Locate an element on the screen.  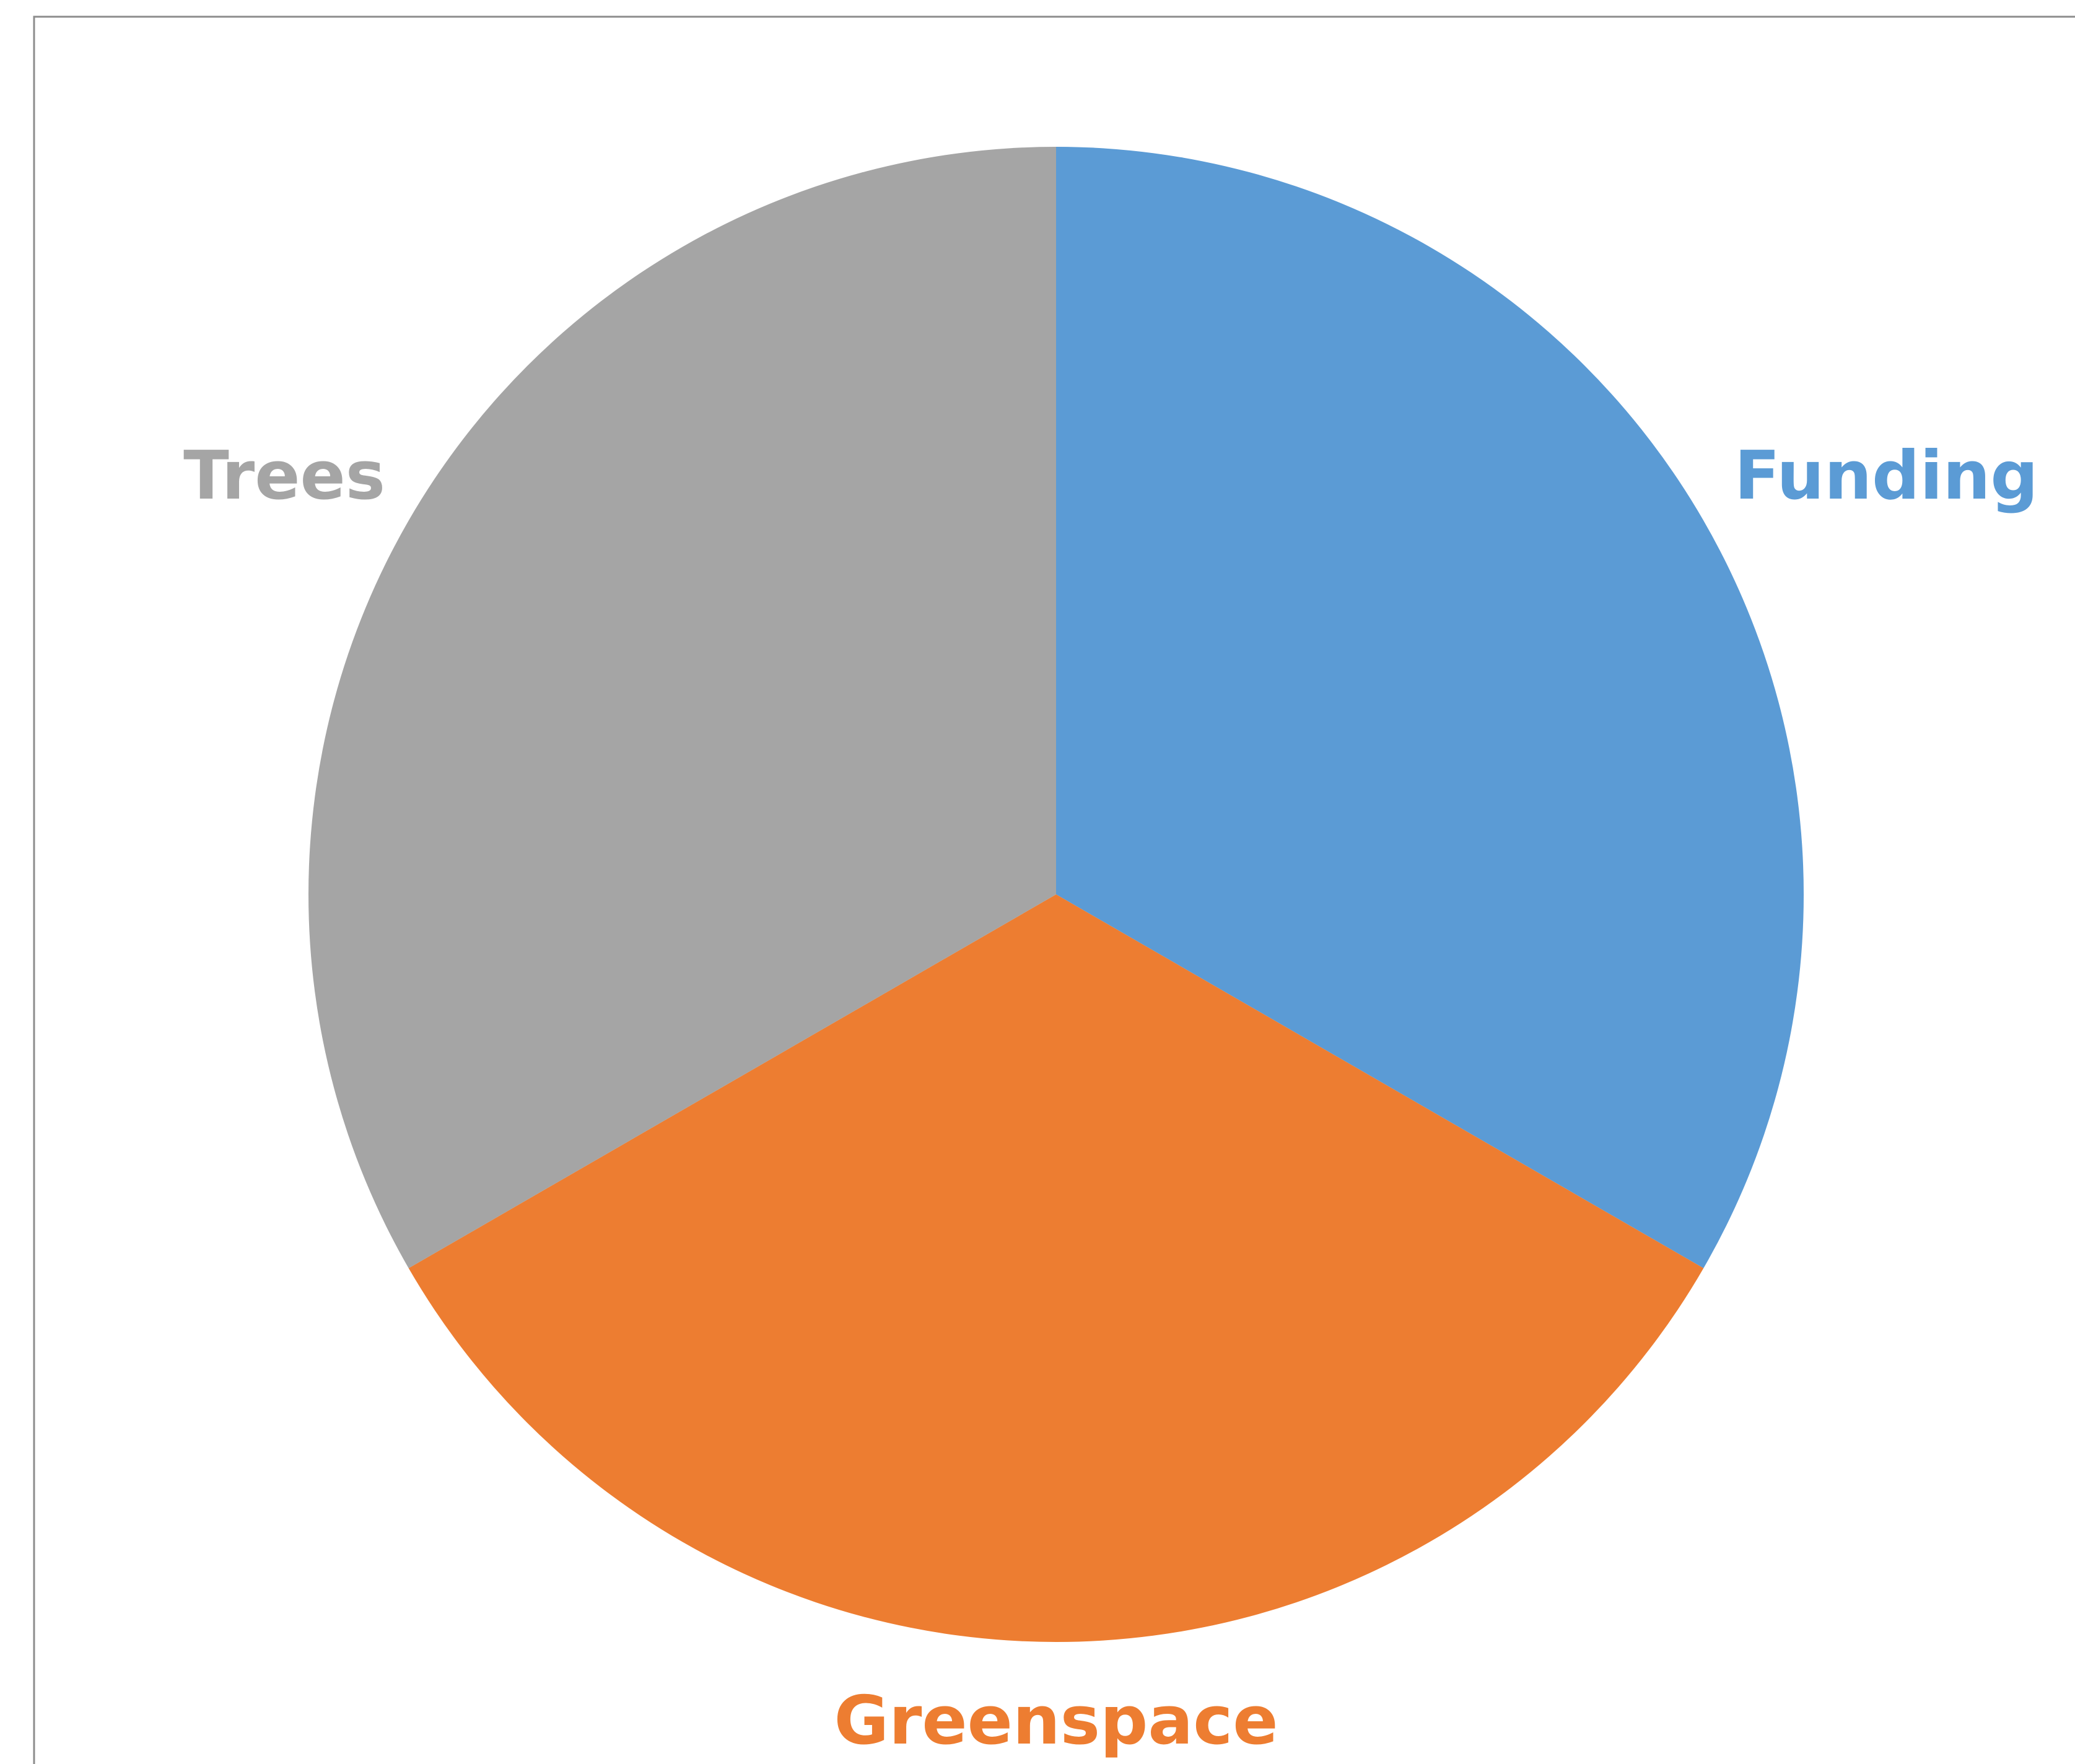
pie-label-funding: Funding is located at coordinates (1886, 476).